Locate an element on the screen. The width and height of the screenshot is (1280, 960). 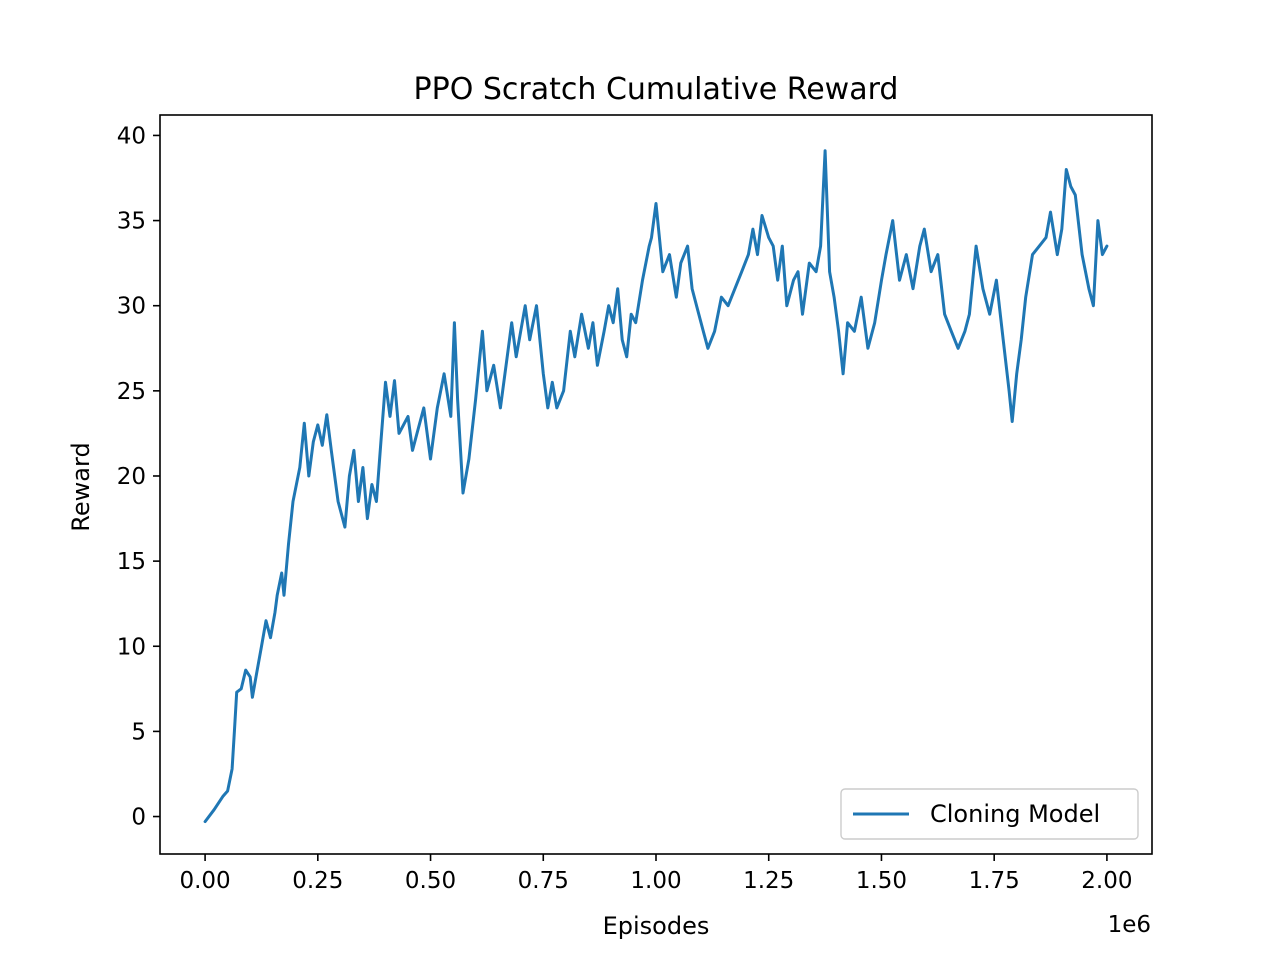
x-tick-label: 0.25 is located at coordinates (317, 881).